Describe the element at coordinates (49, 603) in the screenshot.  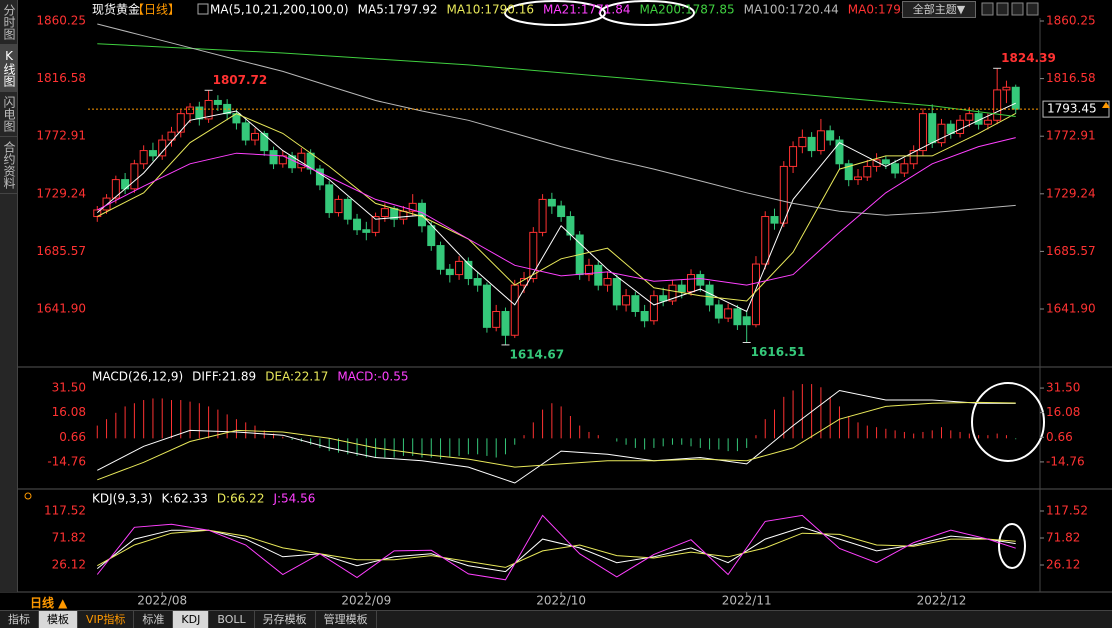
I see `period-select: 日线 ▲` at that location.